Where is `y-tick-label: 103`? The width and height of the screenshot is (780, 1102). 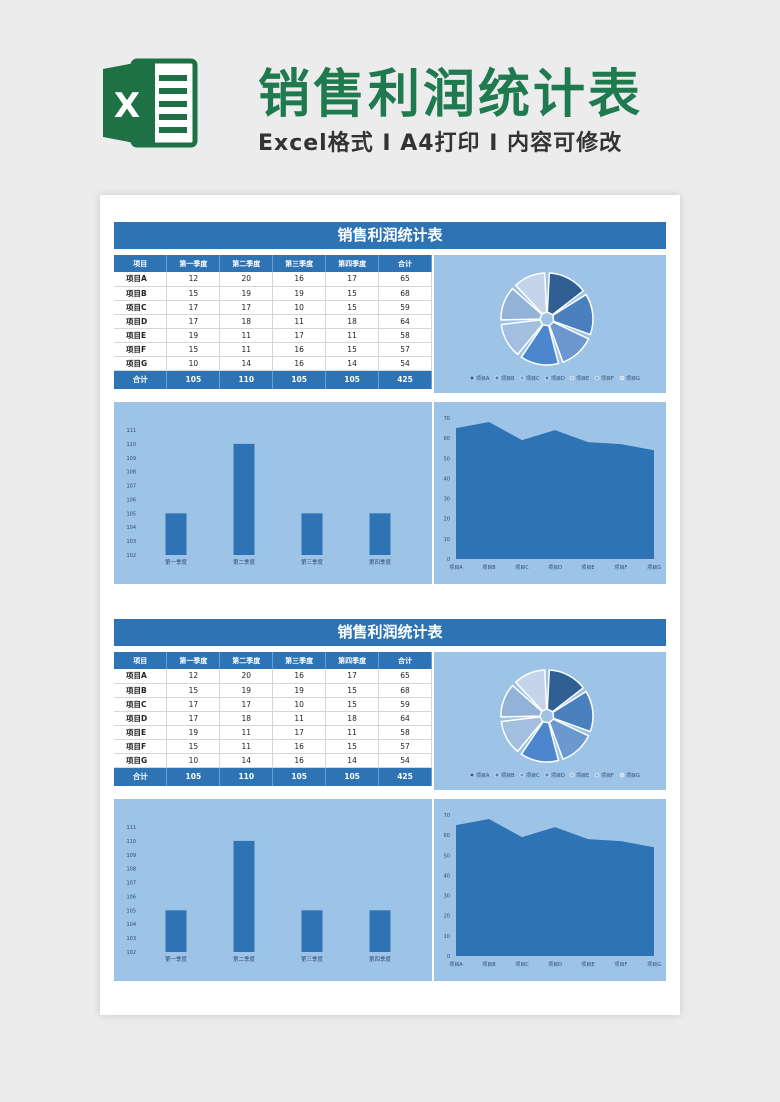
y-tick-label: 103 is located at coordinates (131, 939).